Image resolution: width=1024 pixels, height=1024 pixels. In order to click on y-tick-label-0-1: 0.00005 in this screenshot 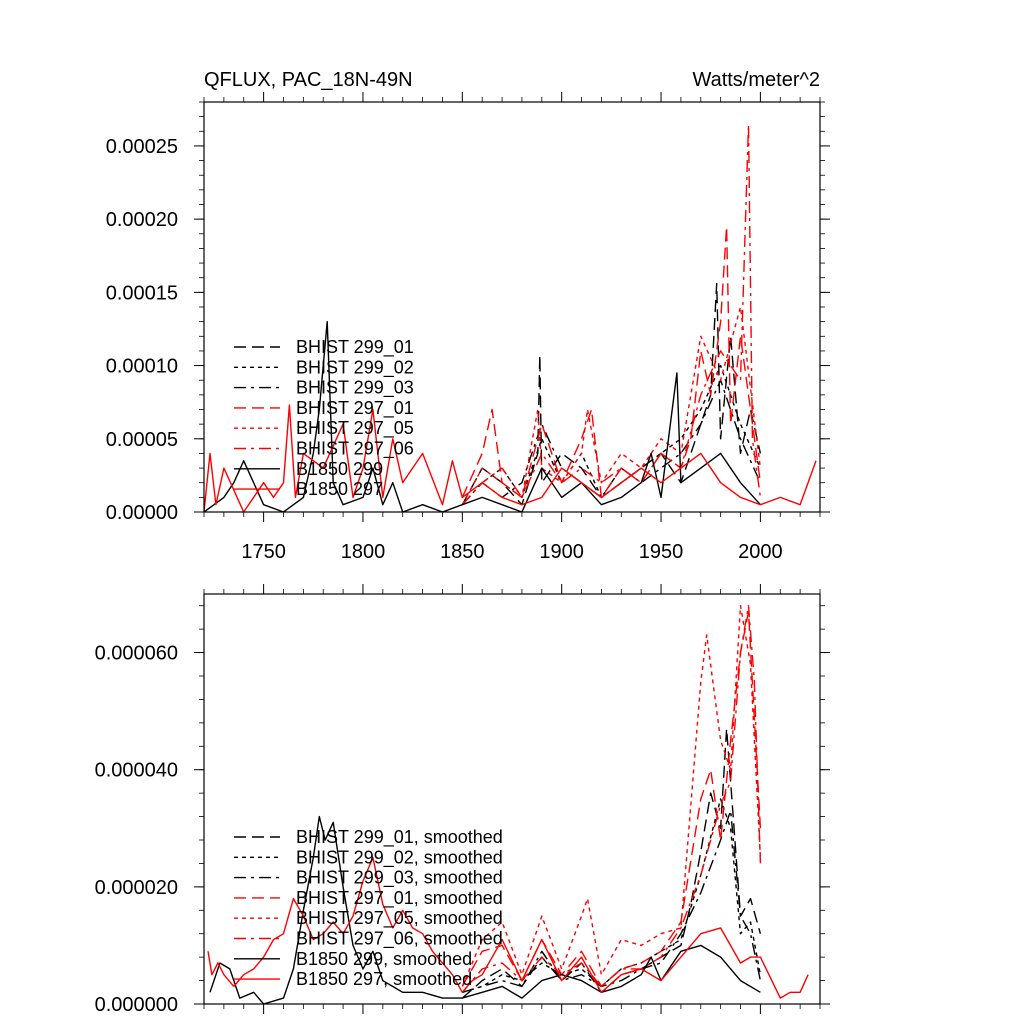, I will do `click(142, 440)`.